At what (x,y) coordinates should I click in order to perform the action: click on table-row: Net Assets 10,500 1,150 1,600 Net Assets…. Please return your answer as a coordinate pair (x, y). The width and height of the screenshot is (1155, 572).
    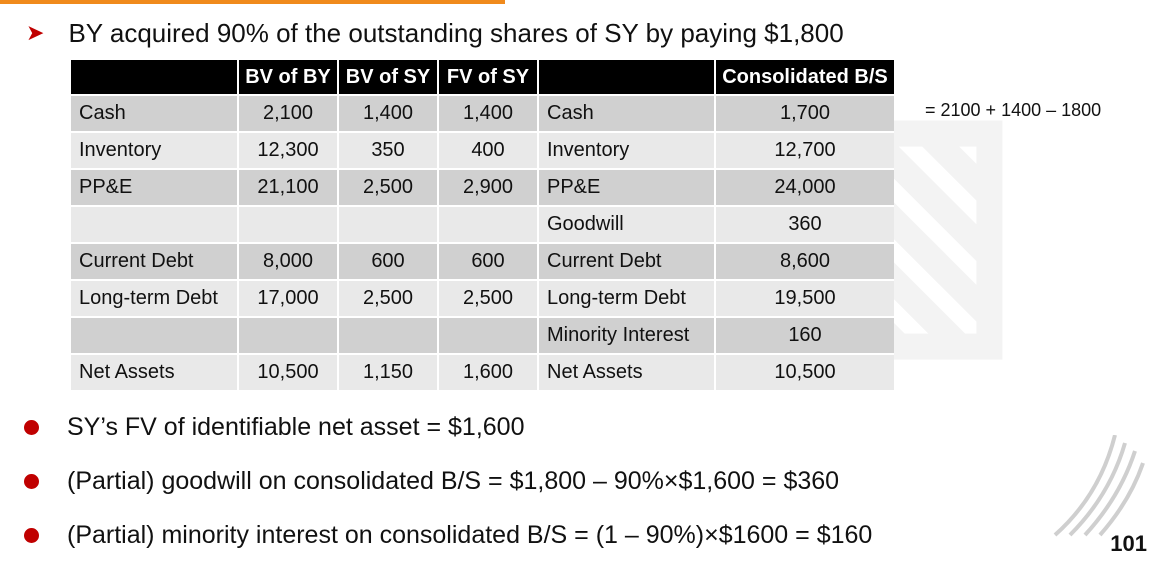
    Looking at the image, I should click on (482, 371).